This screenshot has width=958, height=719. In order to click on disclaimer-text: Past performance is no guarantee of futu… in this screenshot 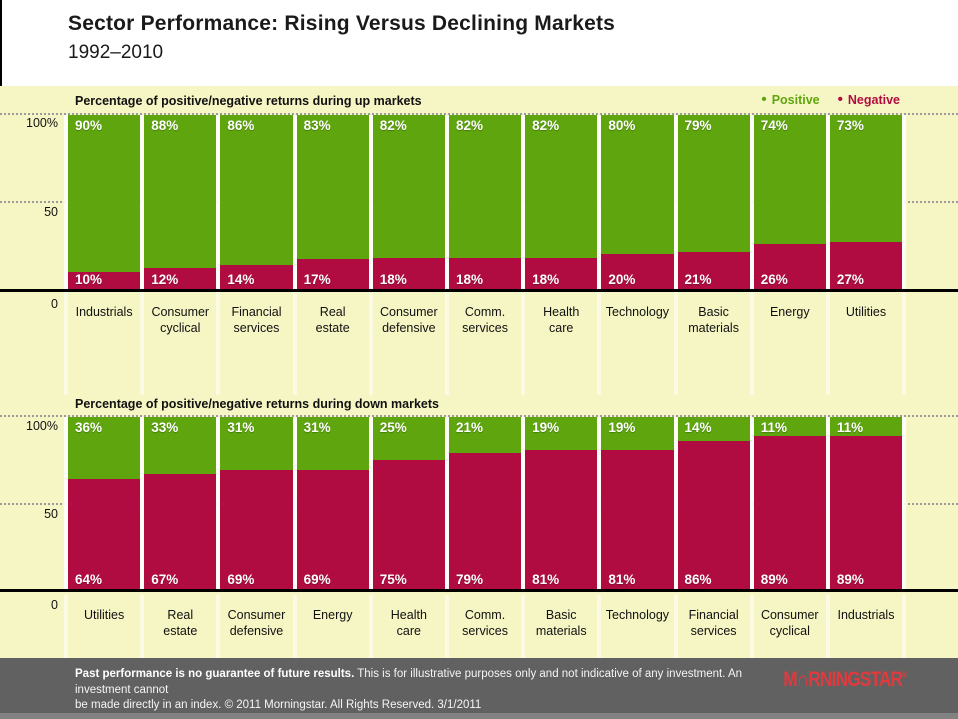, I will do `click(430, 690)`.